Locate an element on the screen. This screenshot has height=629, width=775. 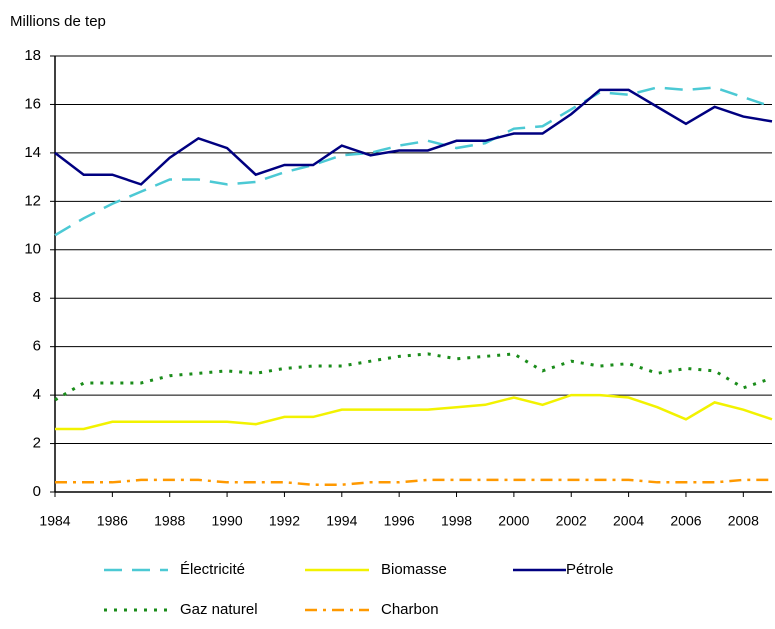
x-tick-label: 2002 is located at coordinates (571, 521).